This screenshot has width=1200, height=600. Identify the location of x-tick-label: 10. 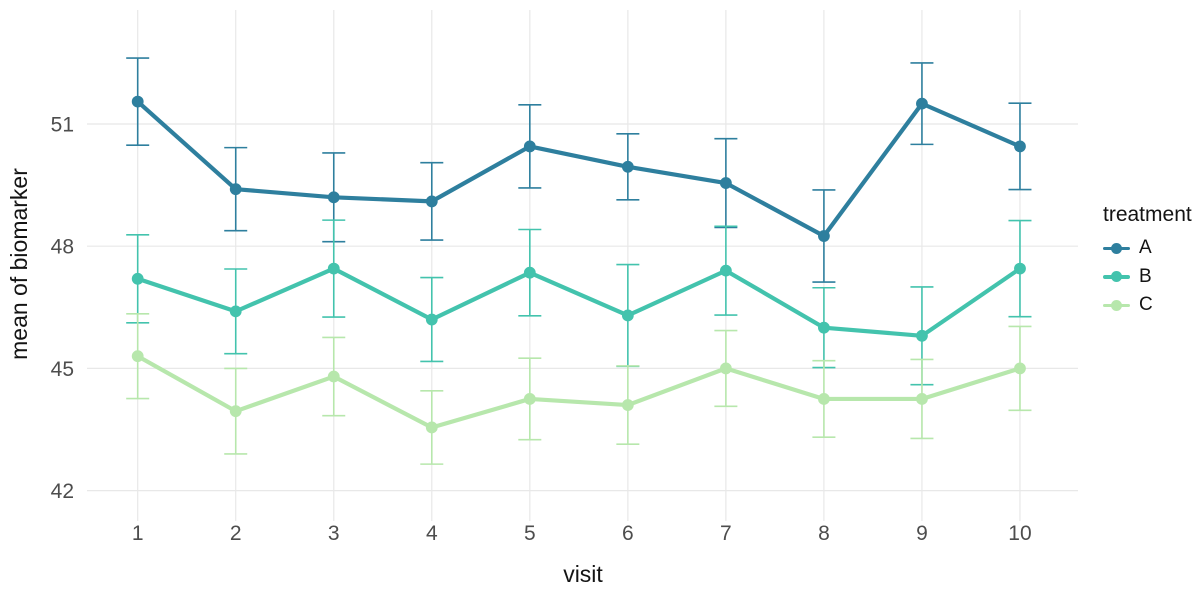
(1019, 533).